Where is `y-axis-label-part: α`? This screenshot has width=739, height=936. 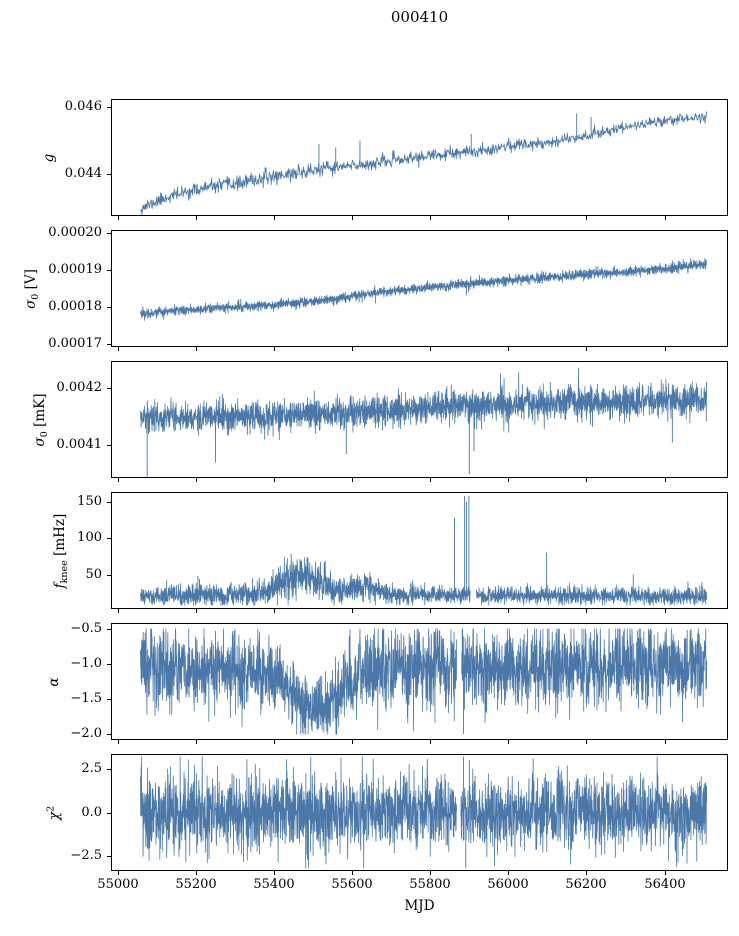
y-axis-label-part: α is located at coordinates (54, 682).